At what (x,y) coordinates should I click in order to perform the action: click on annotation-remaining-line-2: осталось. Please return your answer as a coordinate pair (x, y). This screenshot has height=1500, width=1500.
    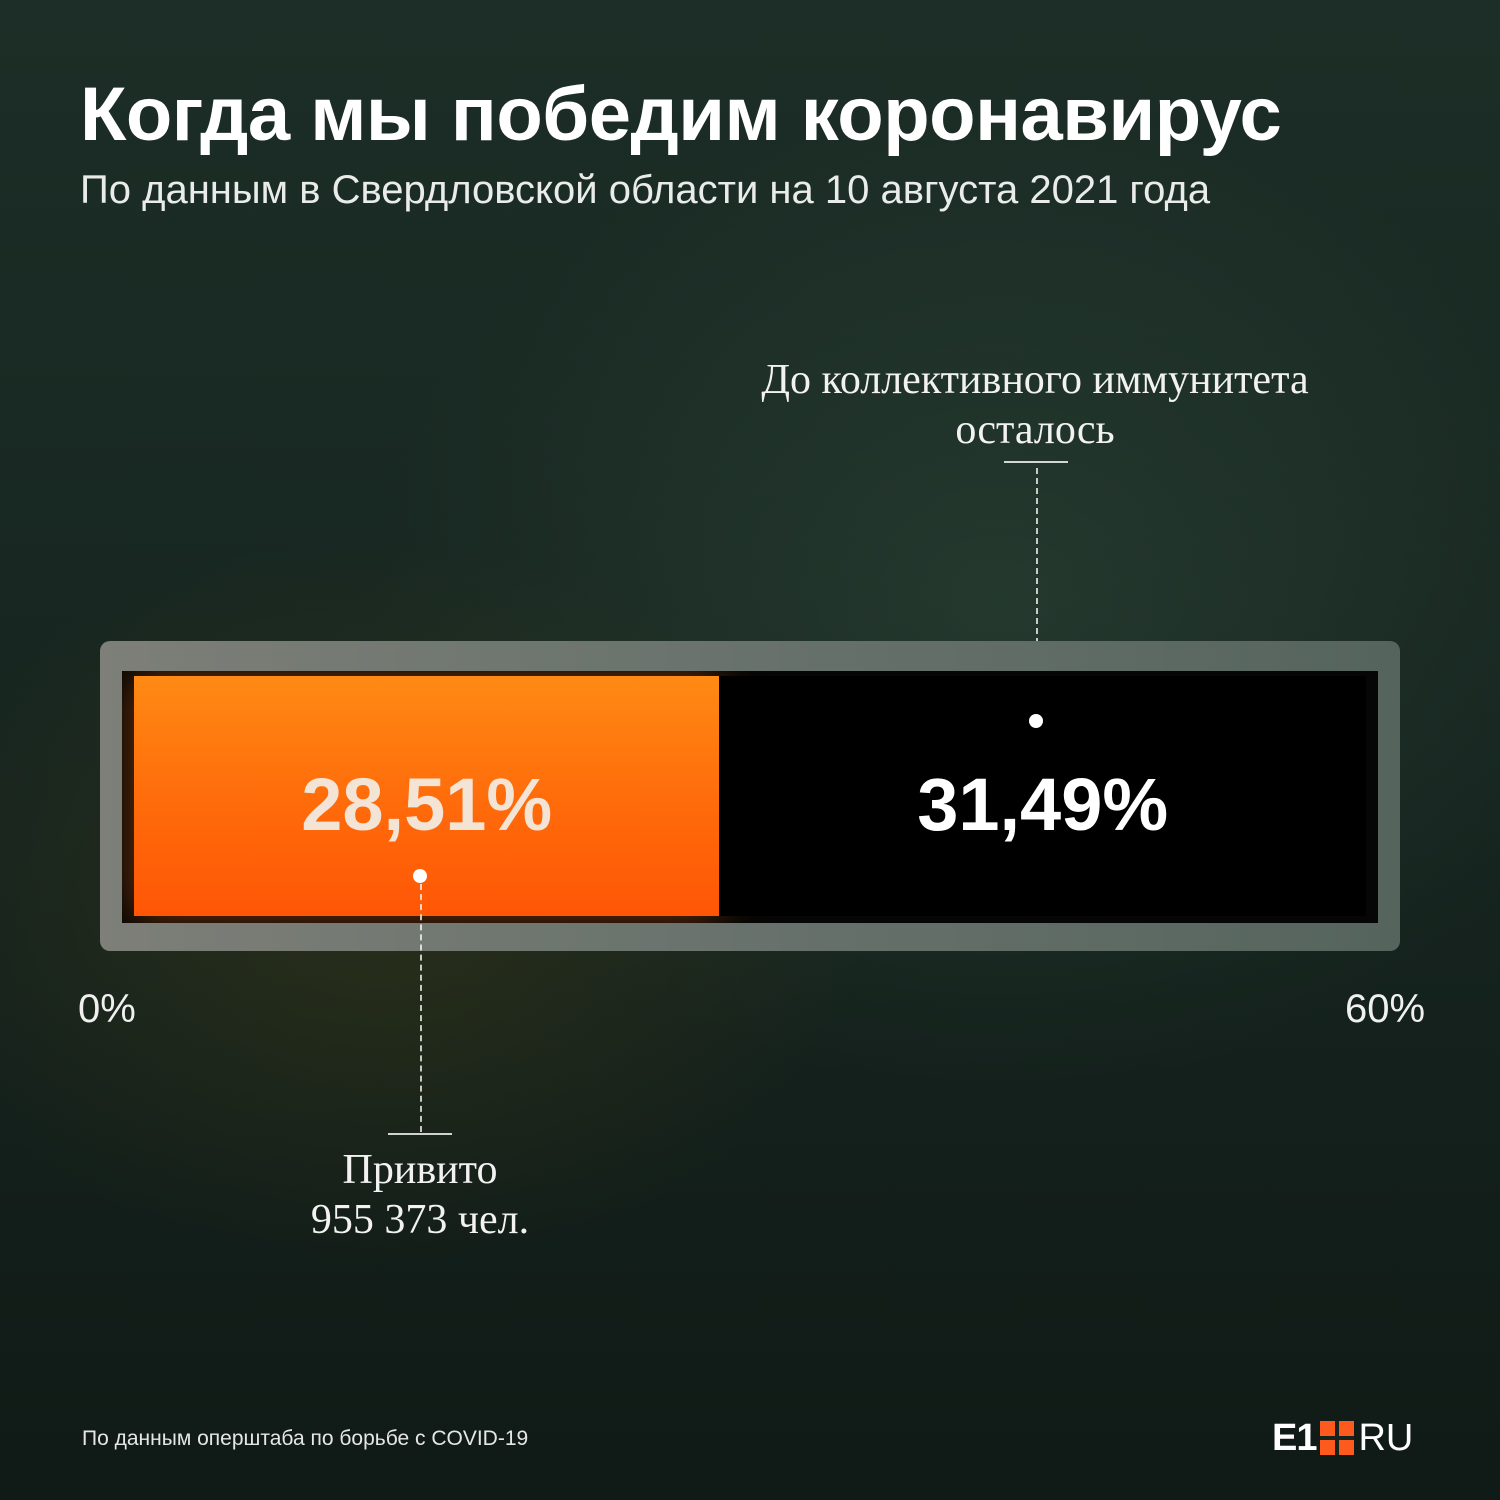
    Looking at the image, I should click on (1035, 430).